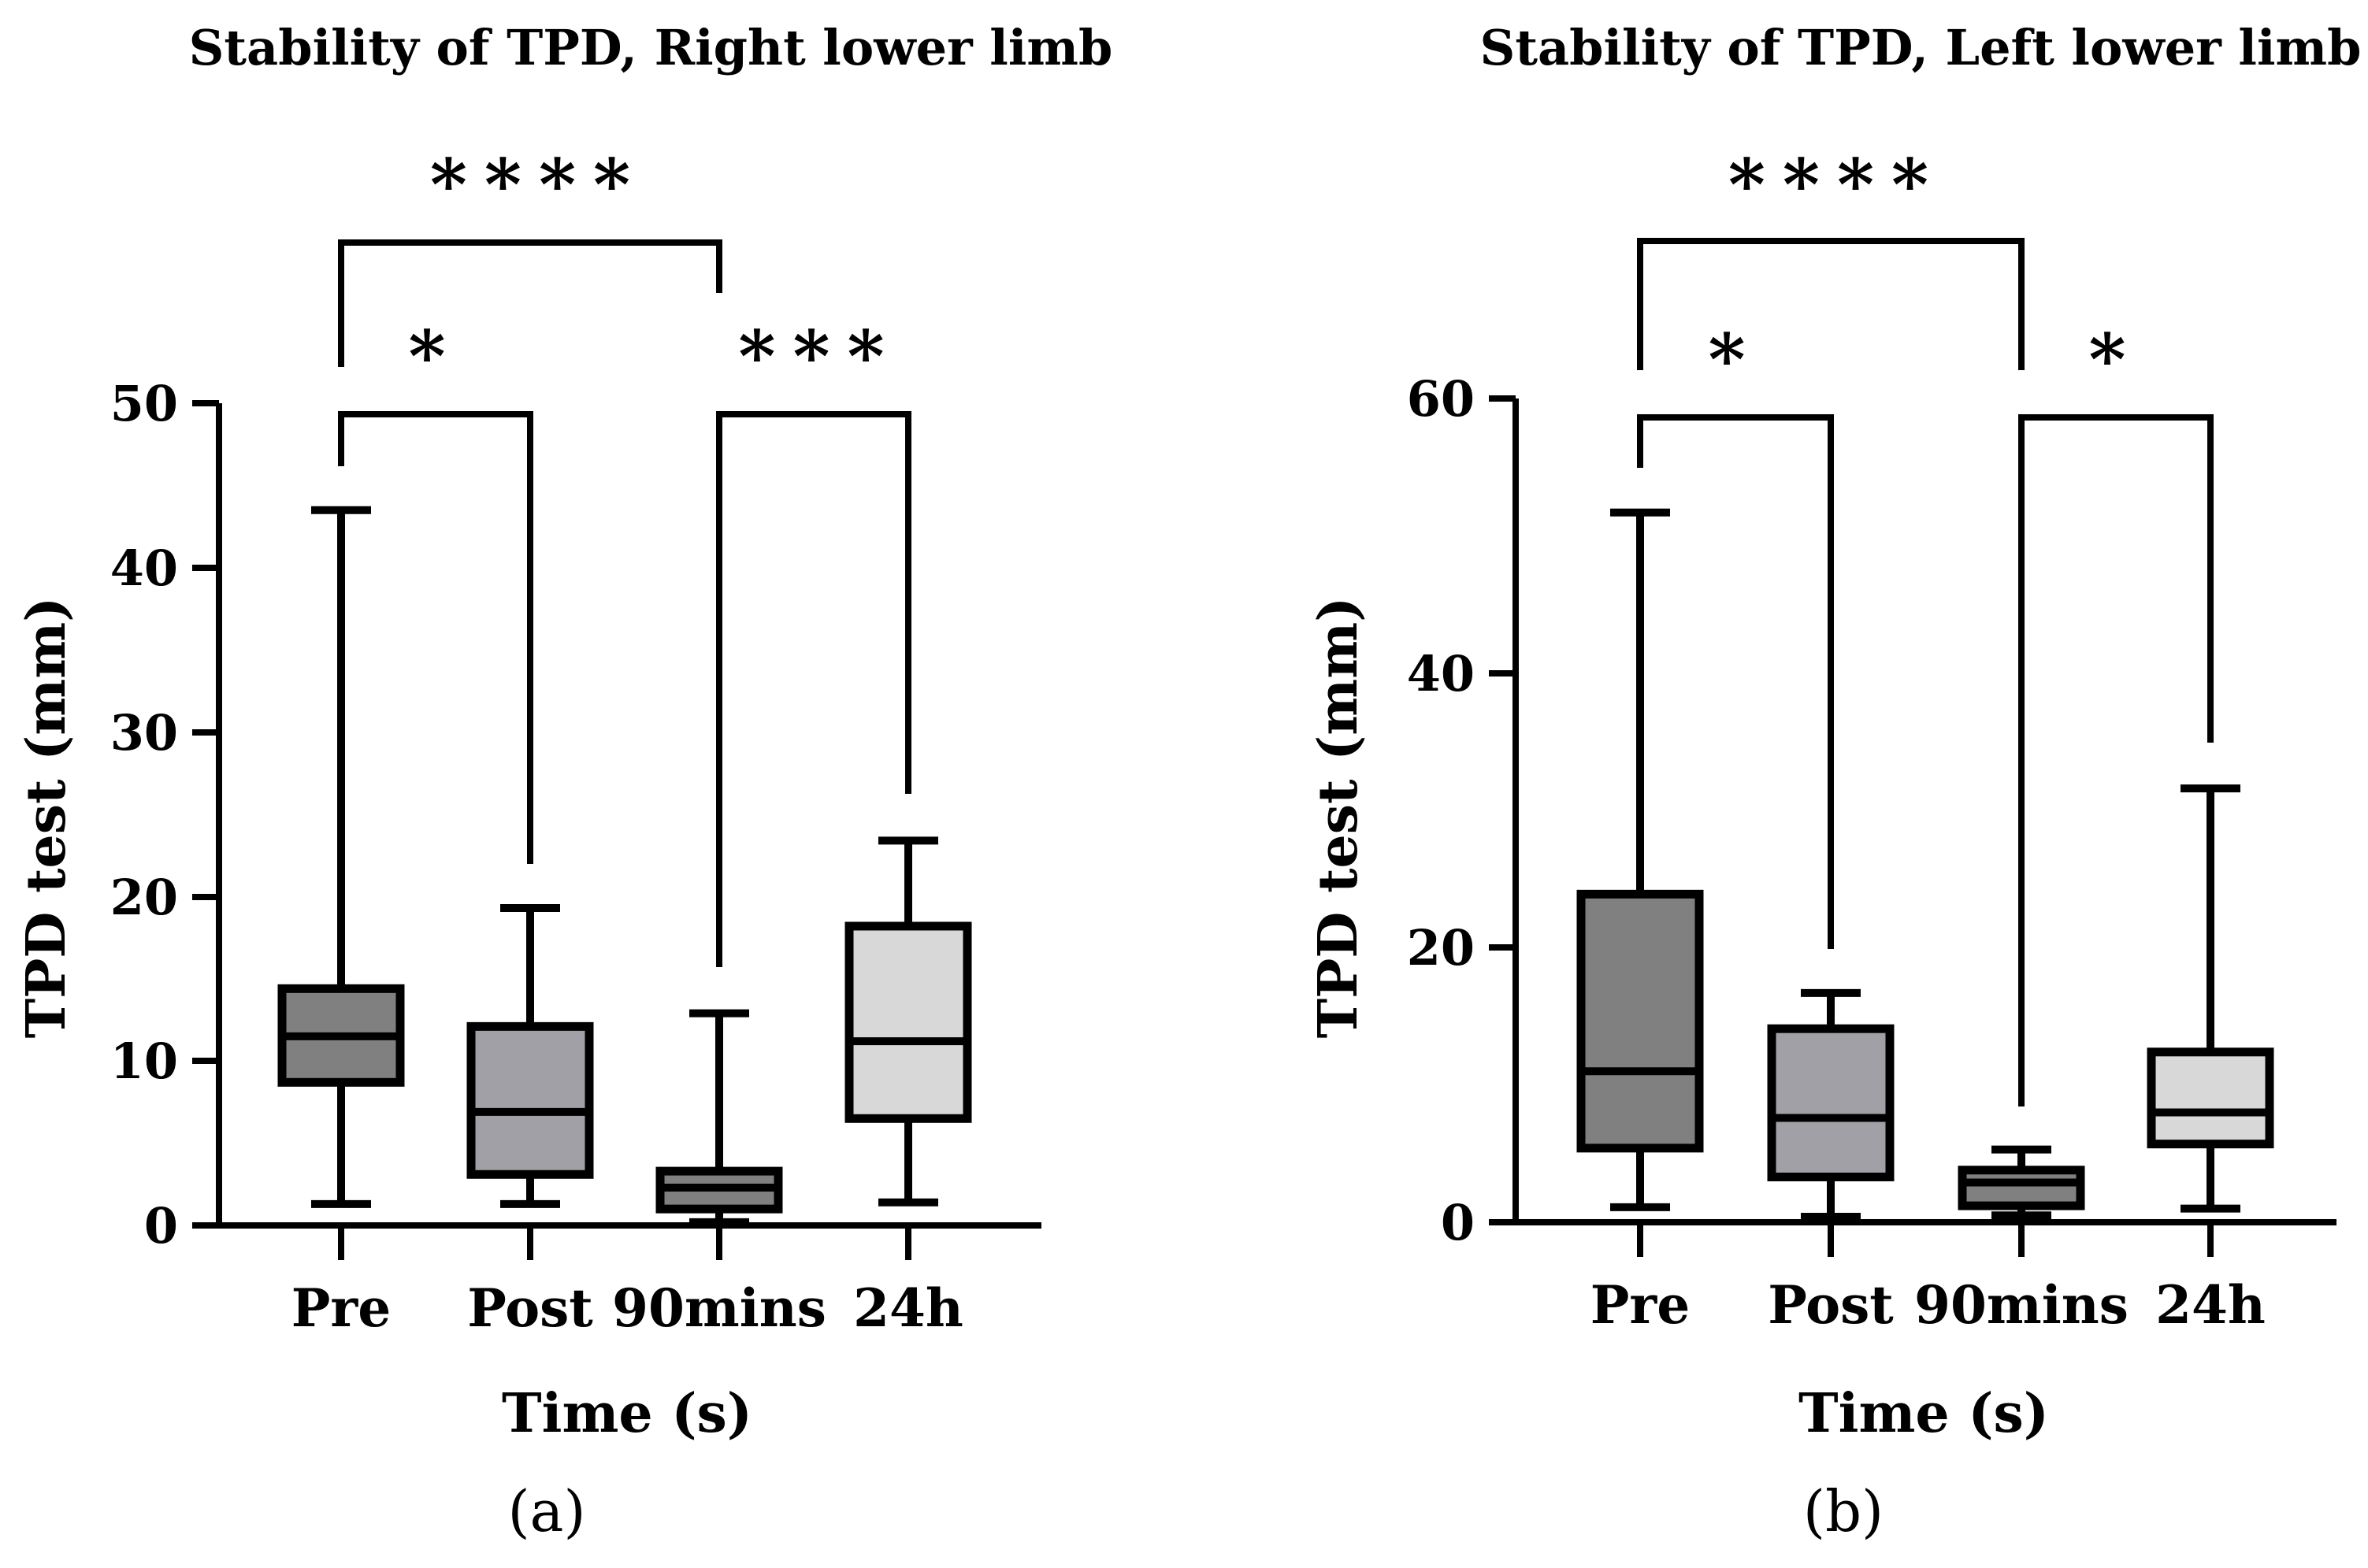 The image size is (2368, 1568). I want to click on y-tick-4: 40, so click(164, 568).